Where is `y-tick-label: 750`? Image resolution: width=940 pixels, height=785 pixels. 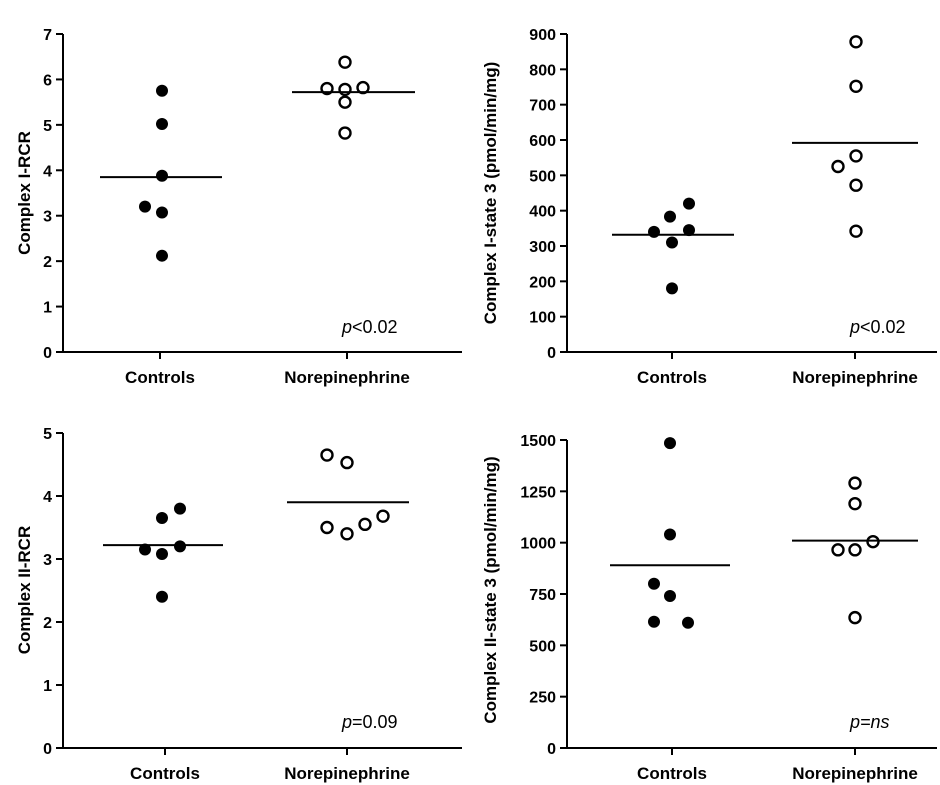 y-tick-label: 750 is located at coordinates (542, 595).